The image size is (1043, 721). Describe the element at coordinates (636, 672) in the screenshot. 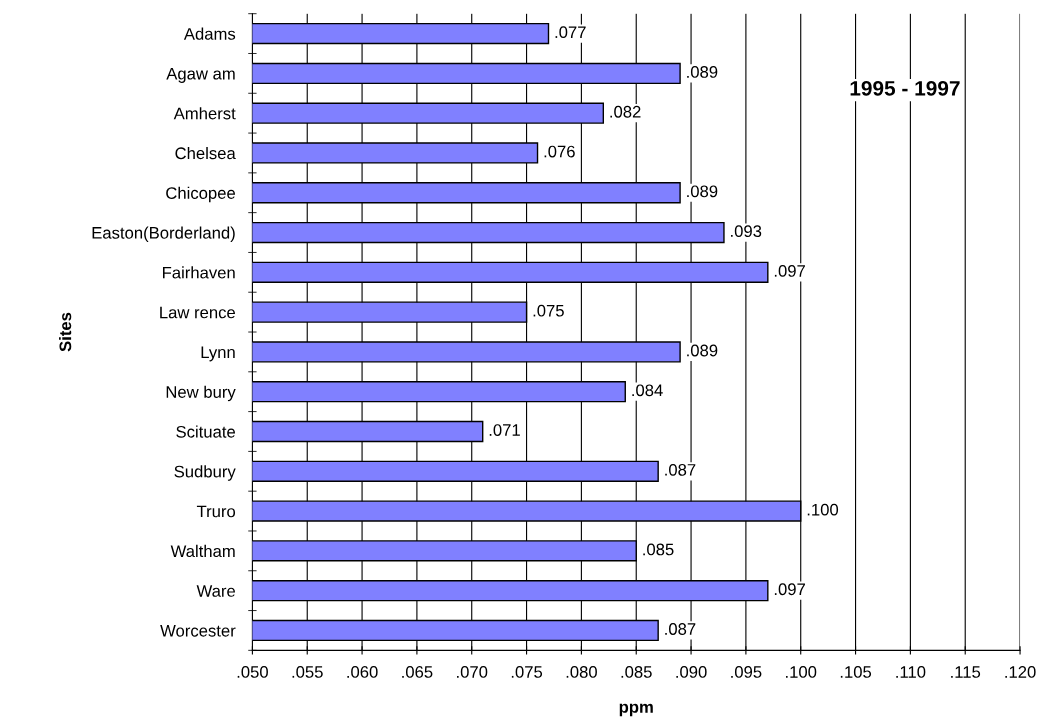

I see `x-tick-label: .085` at that location.